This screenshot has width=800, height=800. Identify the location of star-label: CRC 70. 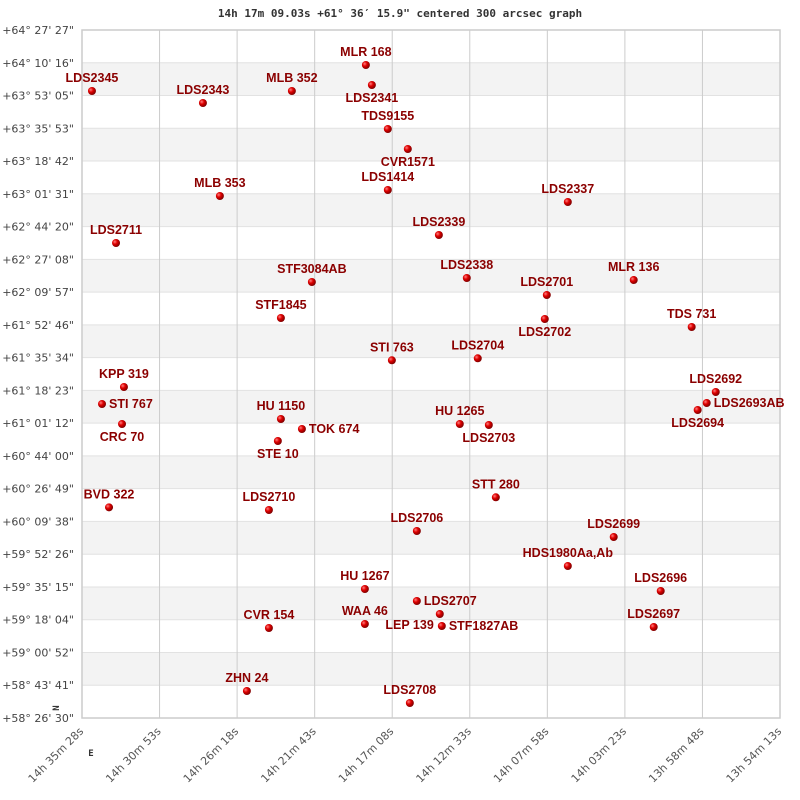
(122, 437).